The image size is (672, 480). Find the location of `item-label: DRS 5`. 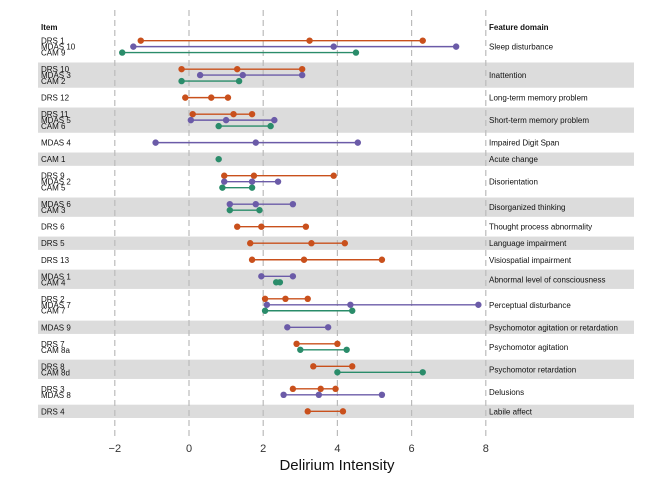

item-label: DRS 5 is located at coordinates (53, 243).